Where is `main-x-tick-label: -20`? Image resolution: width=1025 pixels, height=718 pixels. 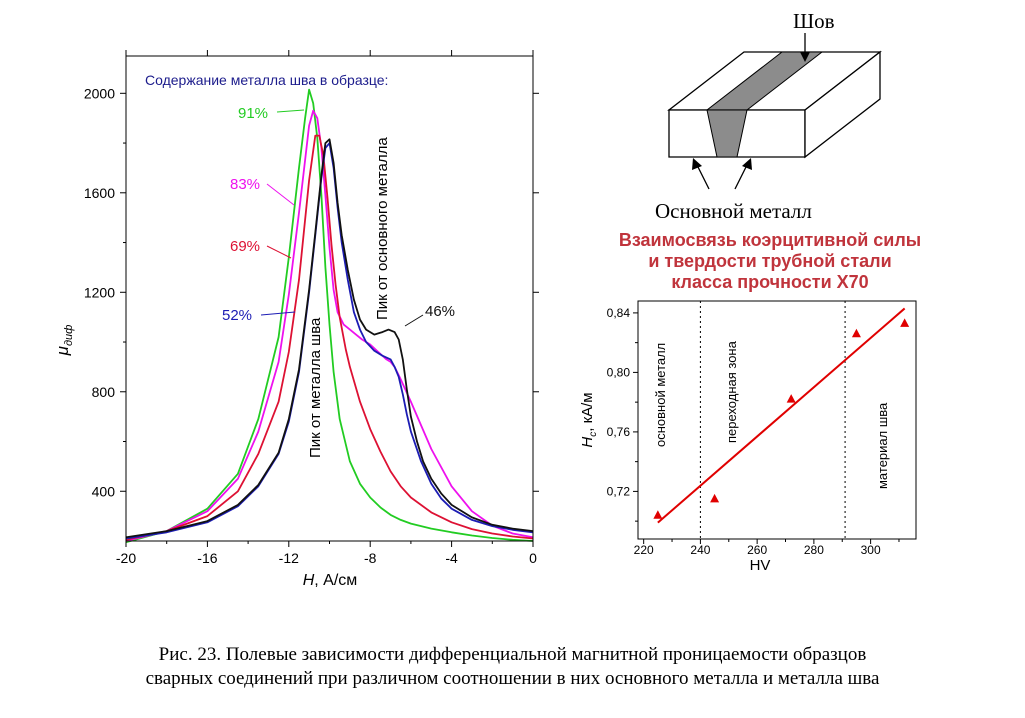 main-x-tick-label: -20 is located at coordinates (126, 558).